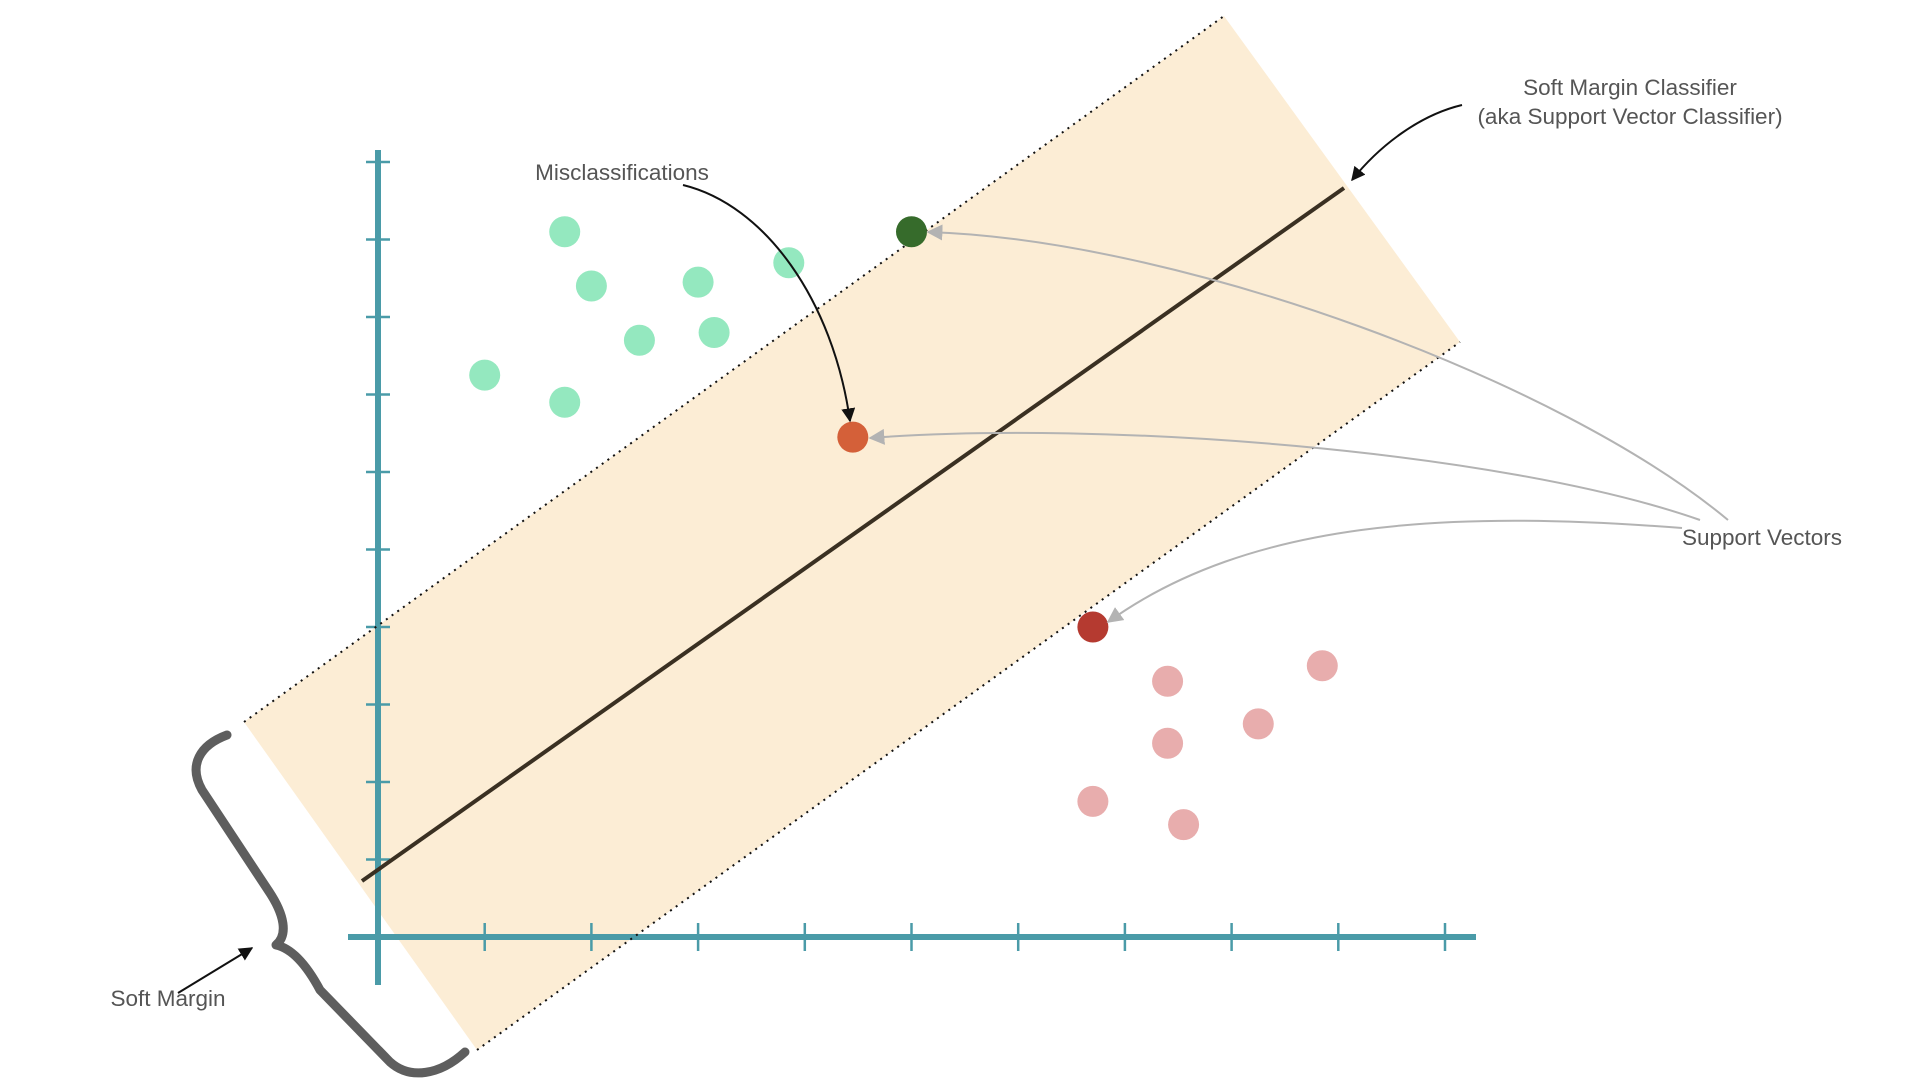  What do you see at coordinates (1093, 627) in the screenshot?
I see `red-support-vector` at bounding box center [1093, 627].